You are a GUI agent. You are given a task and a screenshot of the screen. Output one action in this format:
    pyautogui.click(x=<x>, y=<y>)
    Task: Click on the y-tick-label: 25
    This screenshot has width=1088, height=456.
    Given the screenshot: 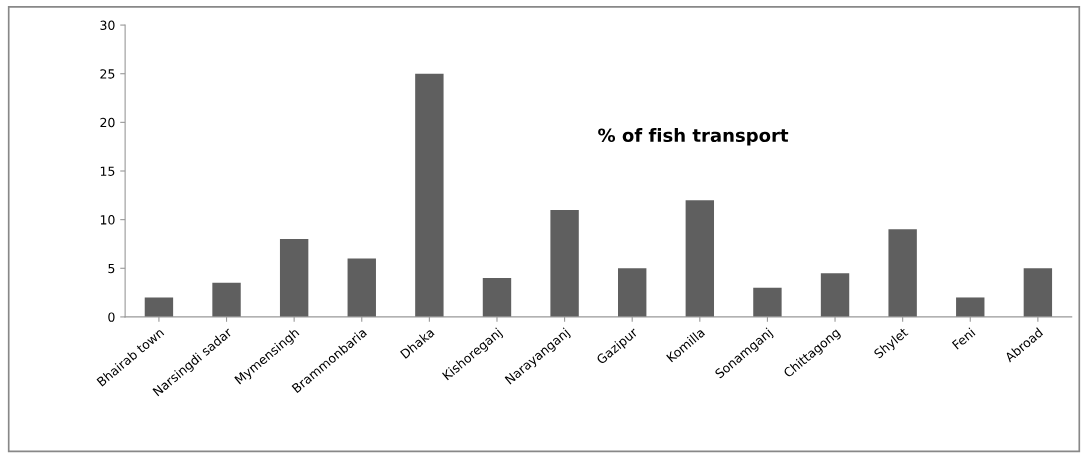 What is the action you would take?
    pyautogui.click(x=107, y=74)
    